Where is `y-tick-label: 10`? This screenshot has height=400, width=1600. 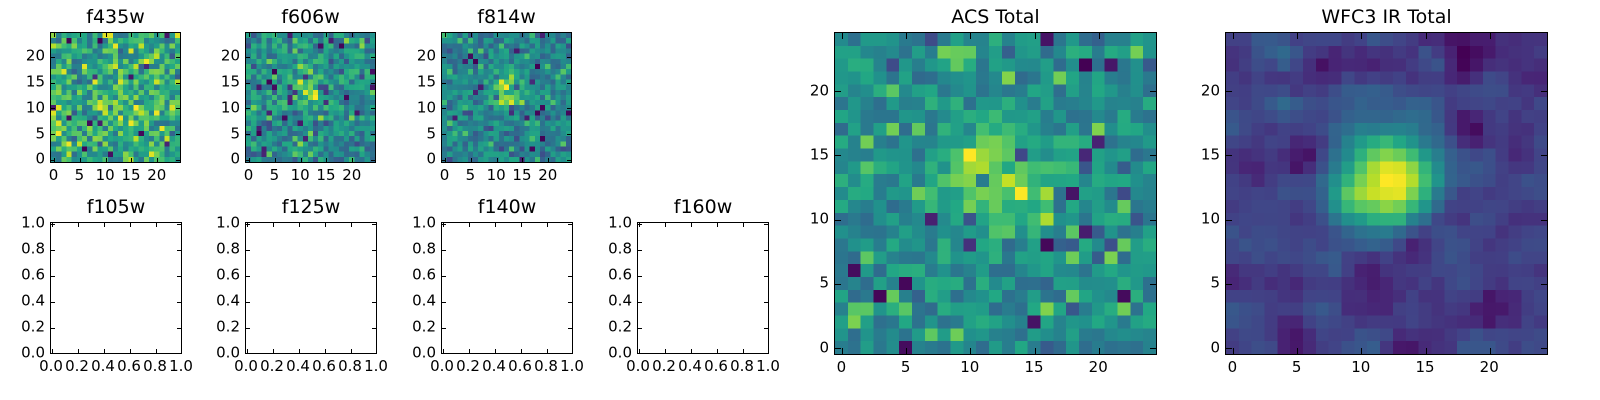 y-tick-label: 10 is located at coordinates (819, 218).